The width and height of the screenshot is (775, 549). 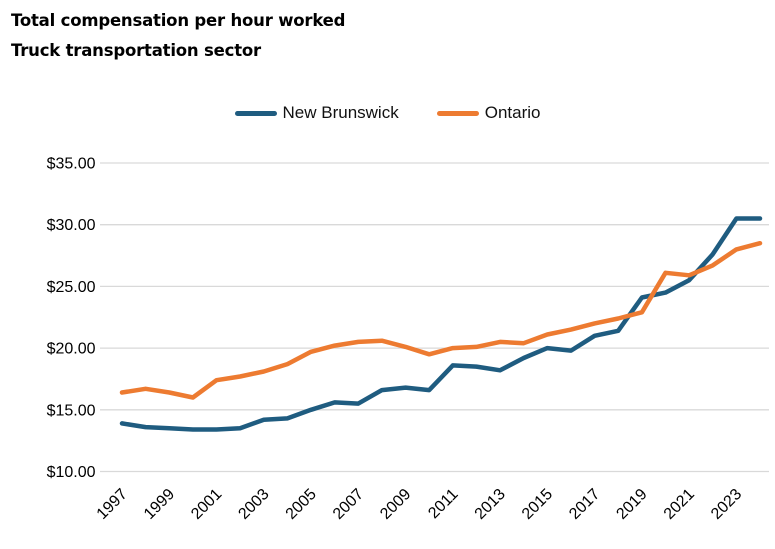 I want to click on x-axis-tick-label: 2023, so click(x=726, y=504).